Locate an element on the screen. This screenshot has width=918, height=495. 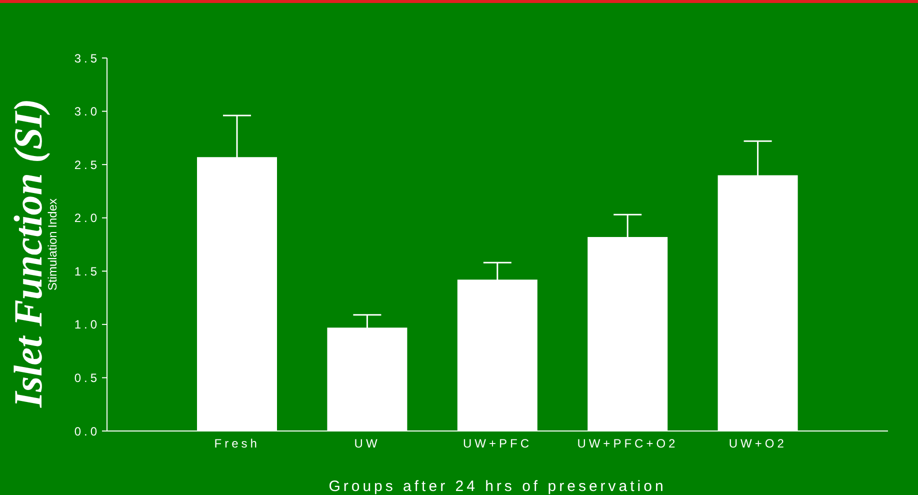
y-tick-label: 0.5 is located at coordinates (87, 377).